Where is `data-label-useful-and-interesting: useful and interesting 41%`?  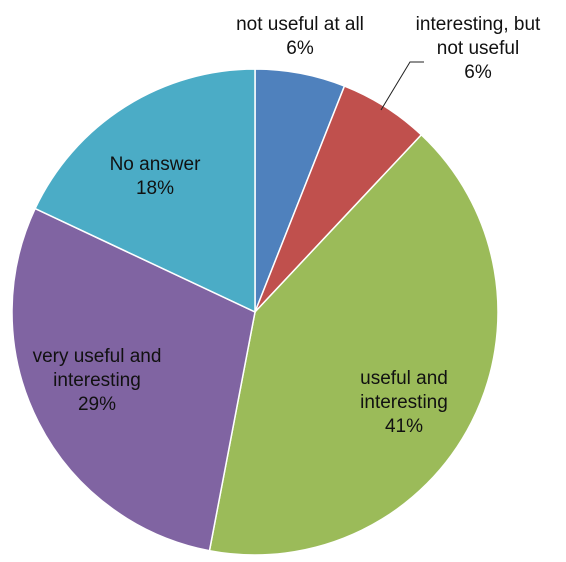
data-label-useful-and-interesting: useful and interesting 41% is located at coordinates (404, 402).